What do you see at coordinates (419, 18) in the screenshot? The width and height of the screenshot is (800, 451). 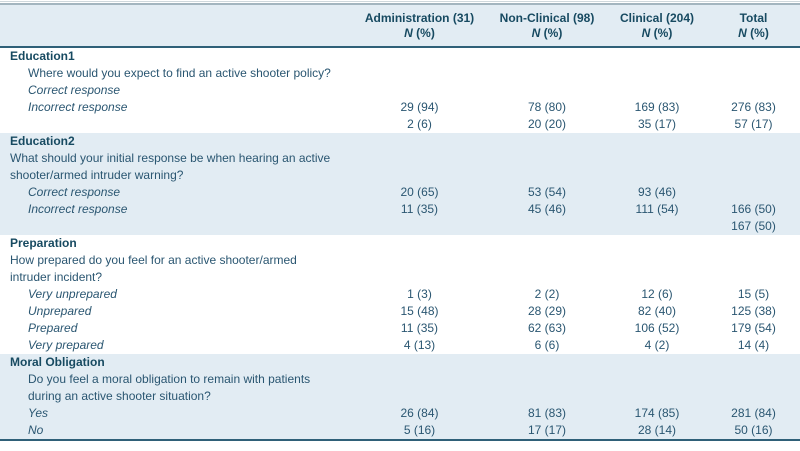 I see `col-label: Administration (31)` at bounding box center [419, 18].